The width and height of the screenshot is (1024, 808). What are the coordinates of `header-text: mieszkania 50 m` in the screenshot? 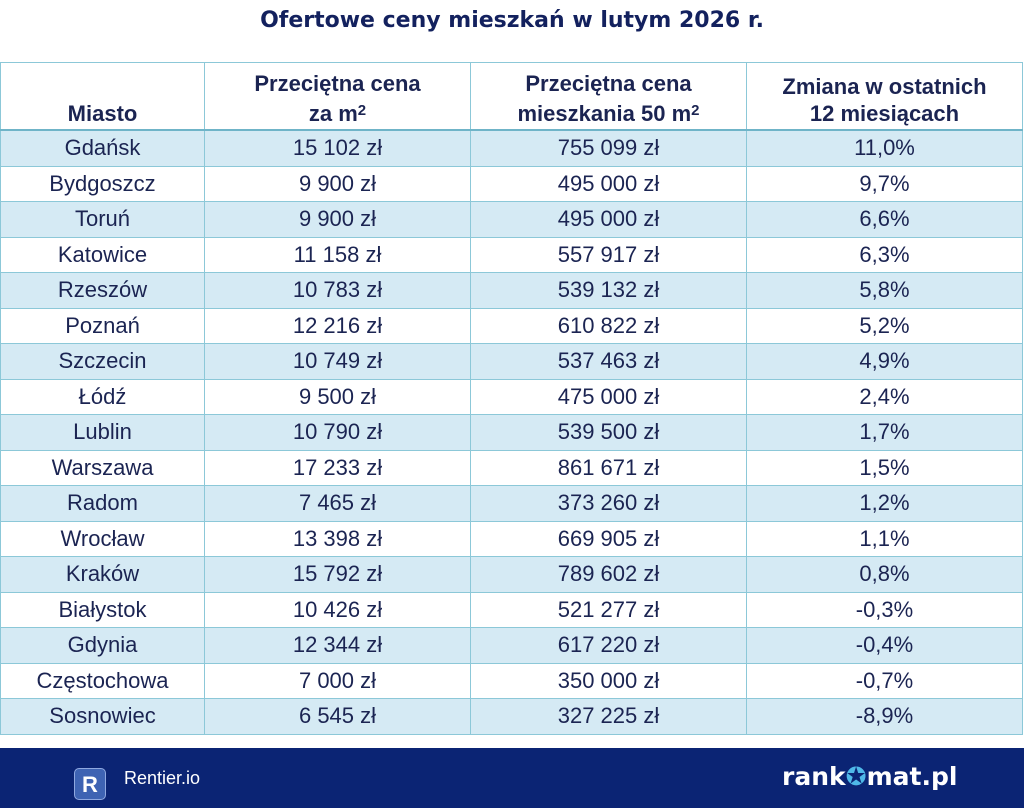 It's located at (604, 113).